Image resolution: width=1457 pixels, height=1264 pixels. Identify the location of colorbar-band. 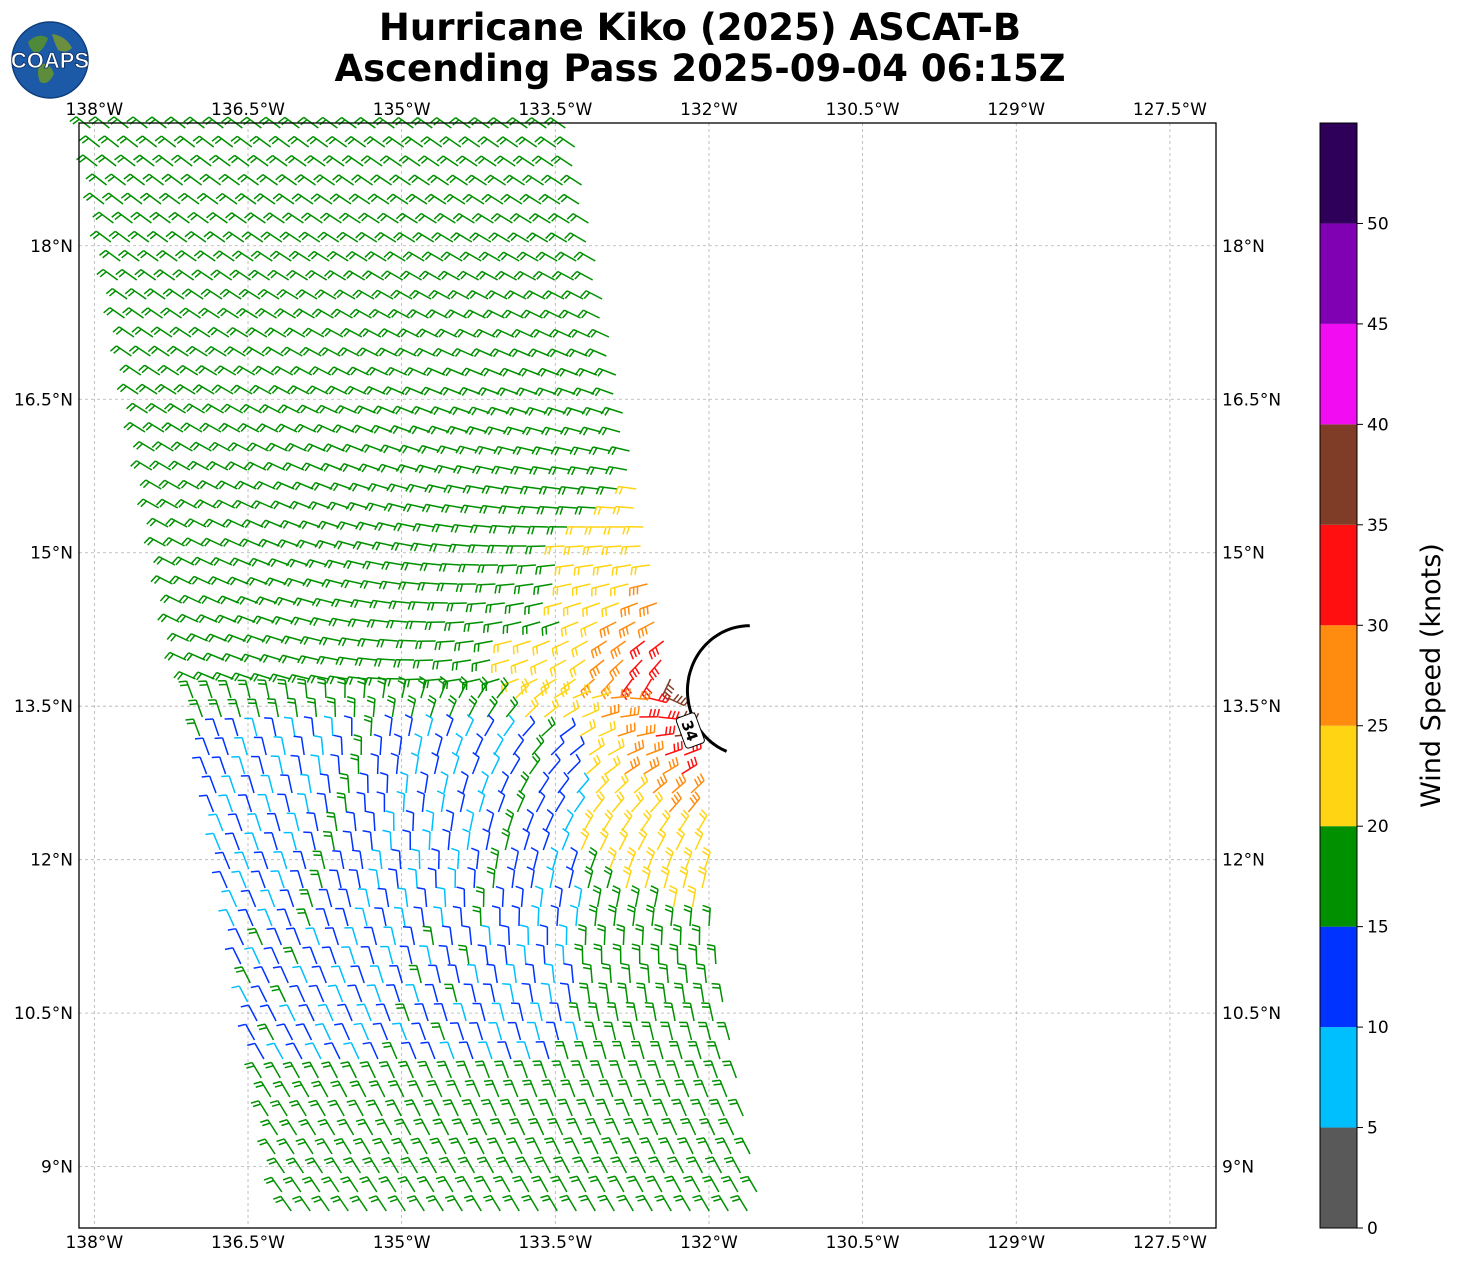
(1338, 273).